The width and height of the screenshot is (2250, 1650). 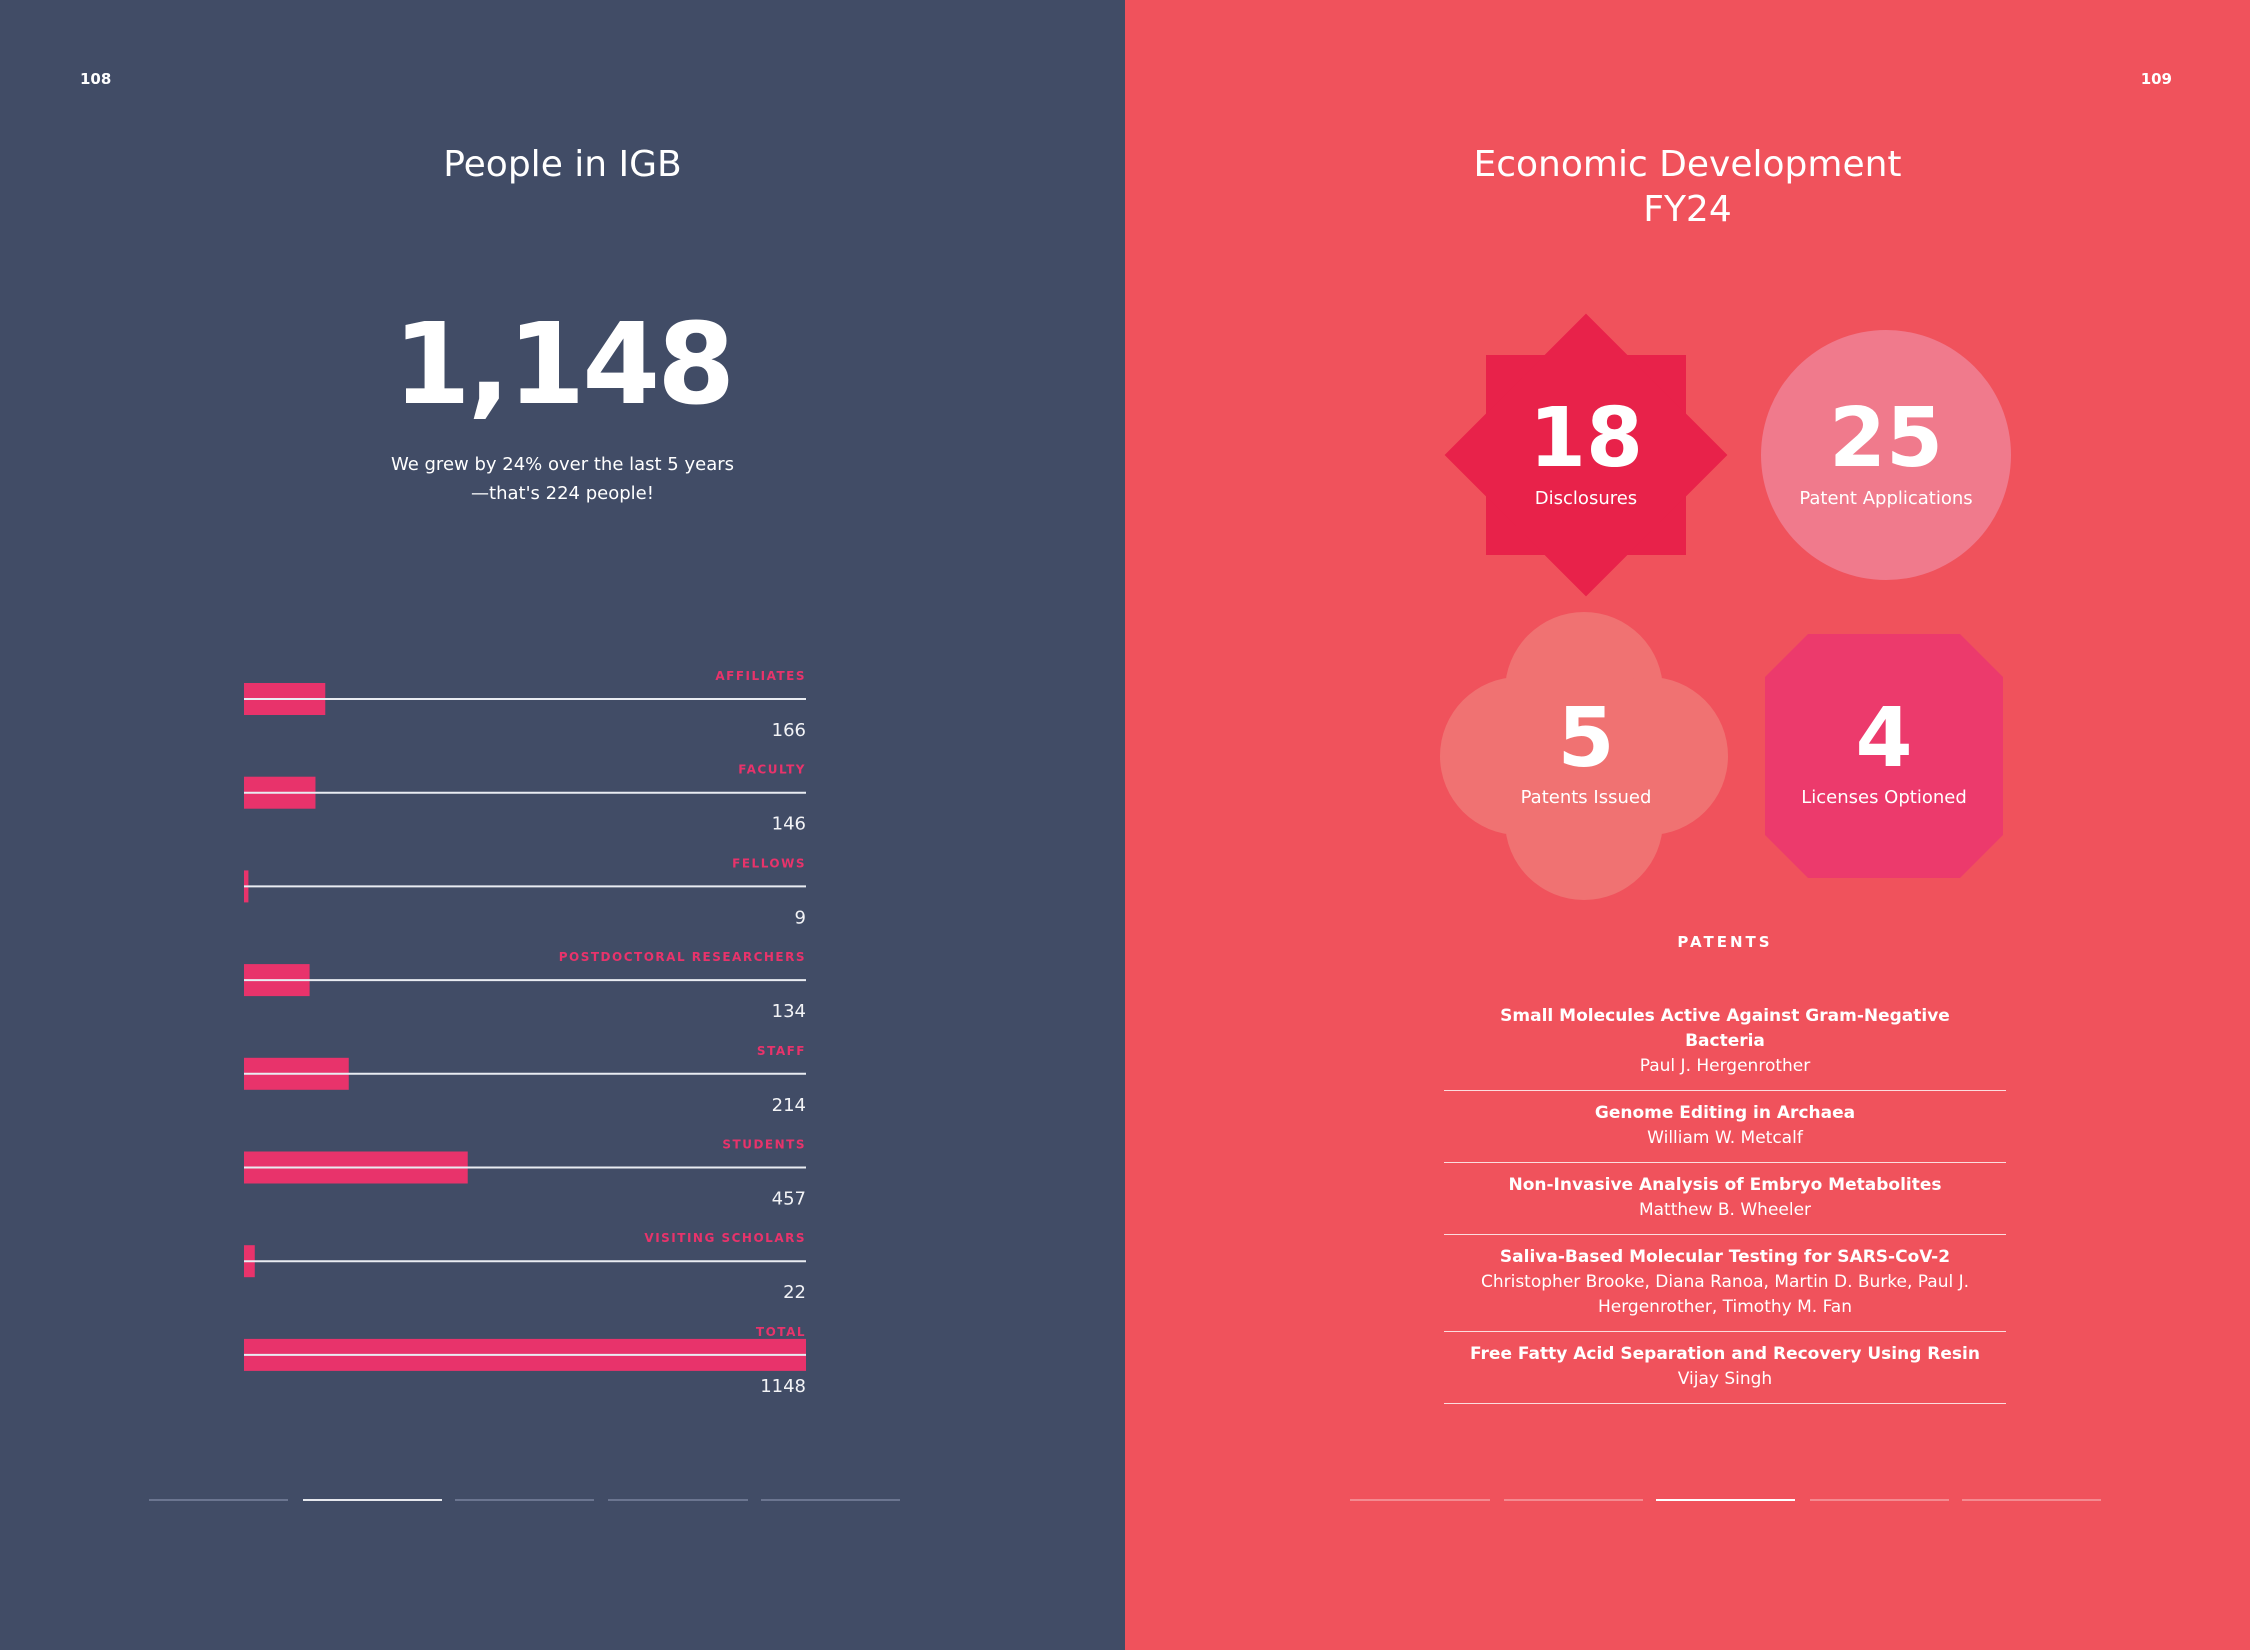 What do you see at coordinates (789, 1011) in the screenshot?
I see `value-label: 134` at bounding box center [789, 1011].